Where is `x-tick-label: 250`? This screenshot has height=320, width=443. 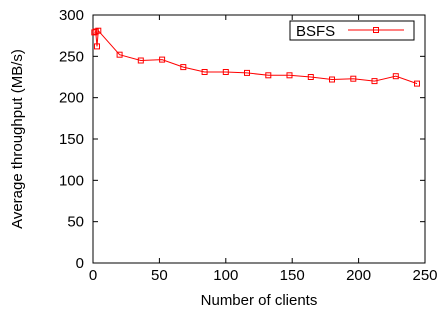 x-tick-label: 250 is located at coordinates (424, 275).